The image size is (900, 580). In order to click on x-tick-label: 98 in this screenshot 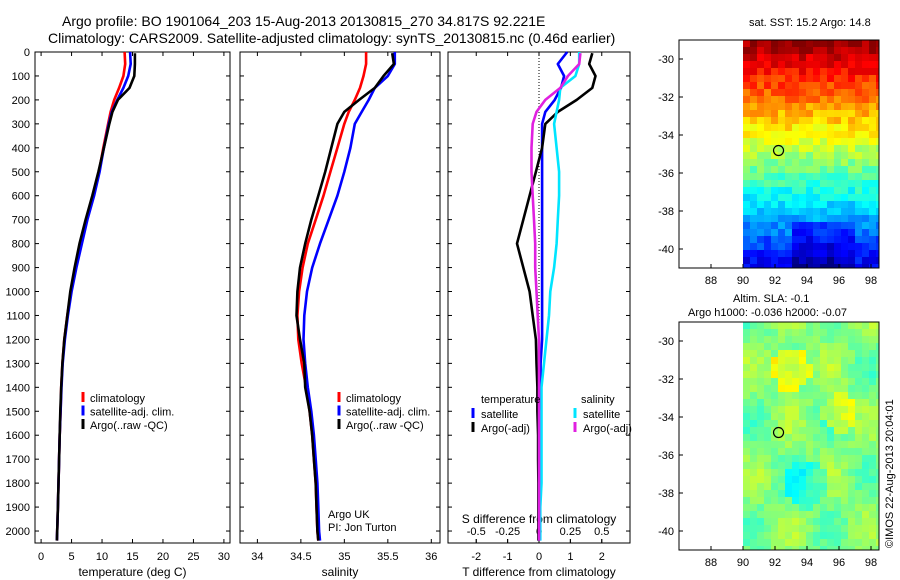, I will do `click(871, 281)`.